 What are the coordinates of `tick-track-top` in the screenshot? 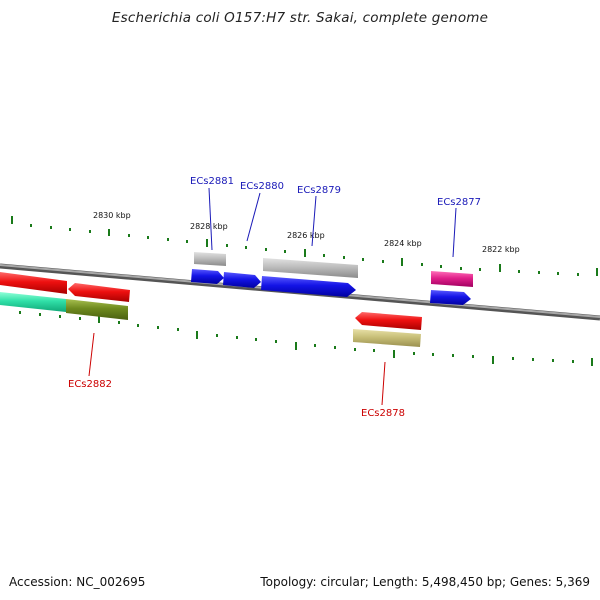 It's located at (304, 246).